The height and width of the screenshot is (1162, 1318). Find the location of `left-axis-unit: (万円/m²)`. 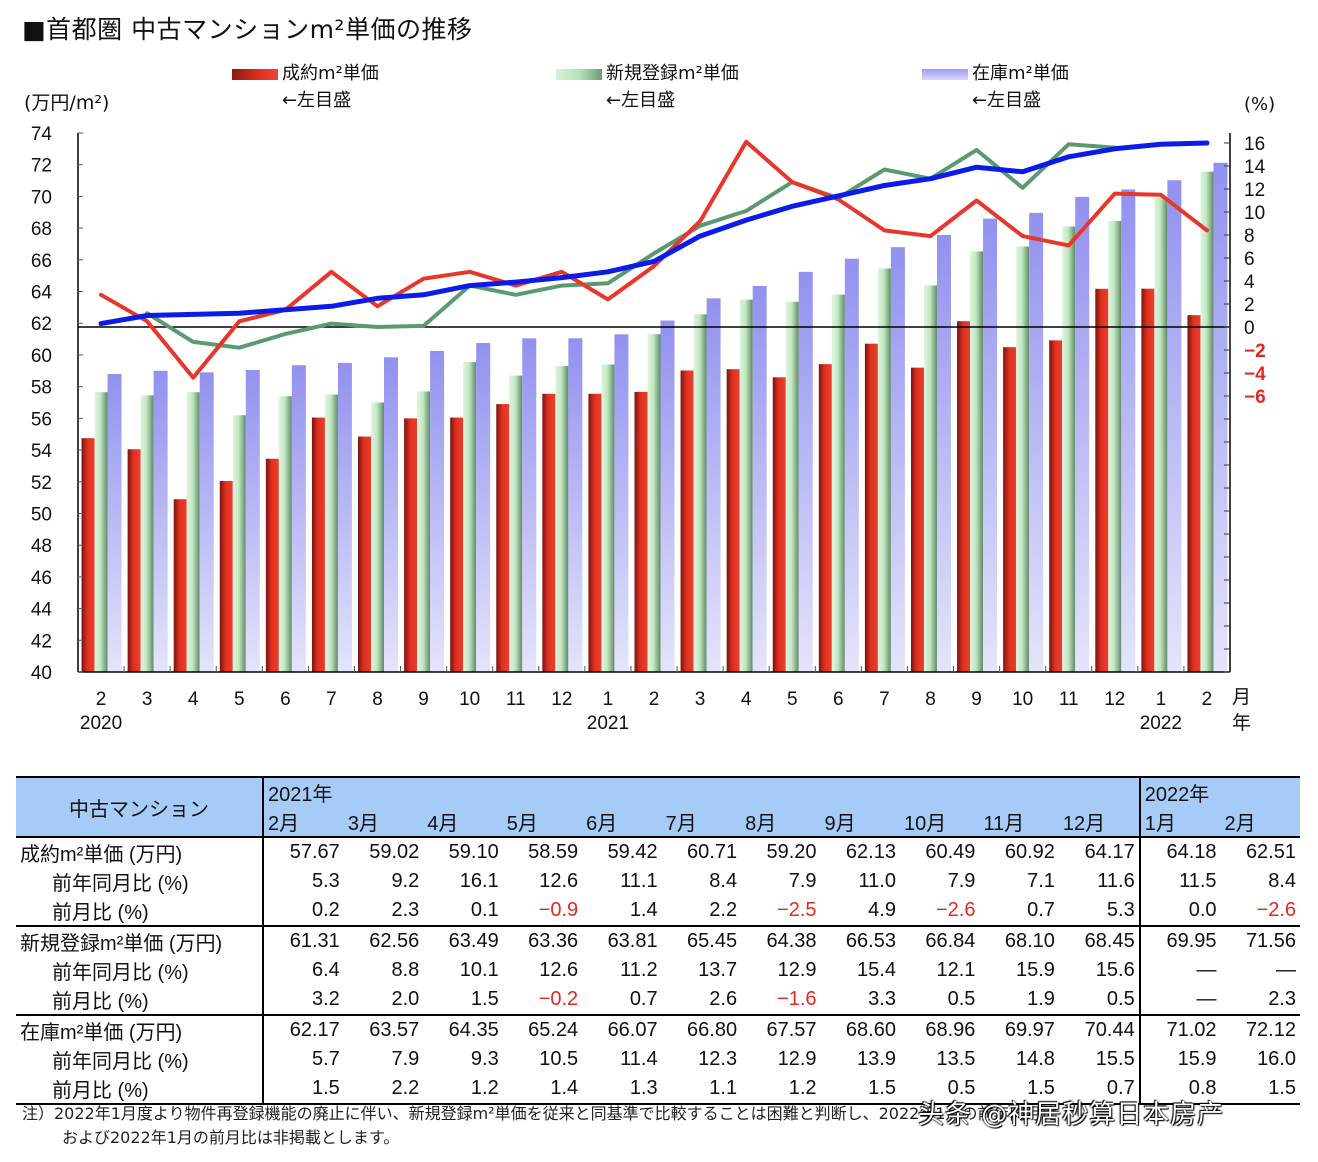

left-axis-unit: (万円/m²) is located at coordinates (67, 103).